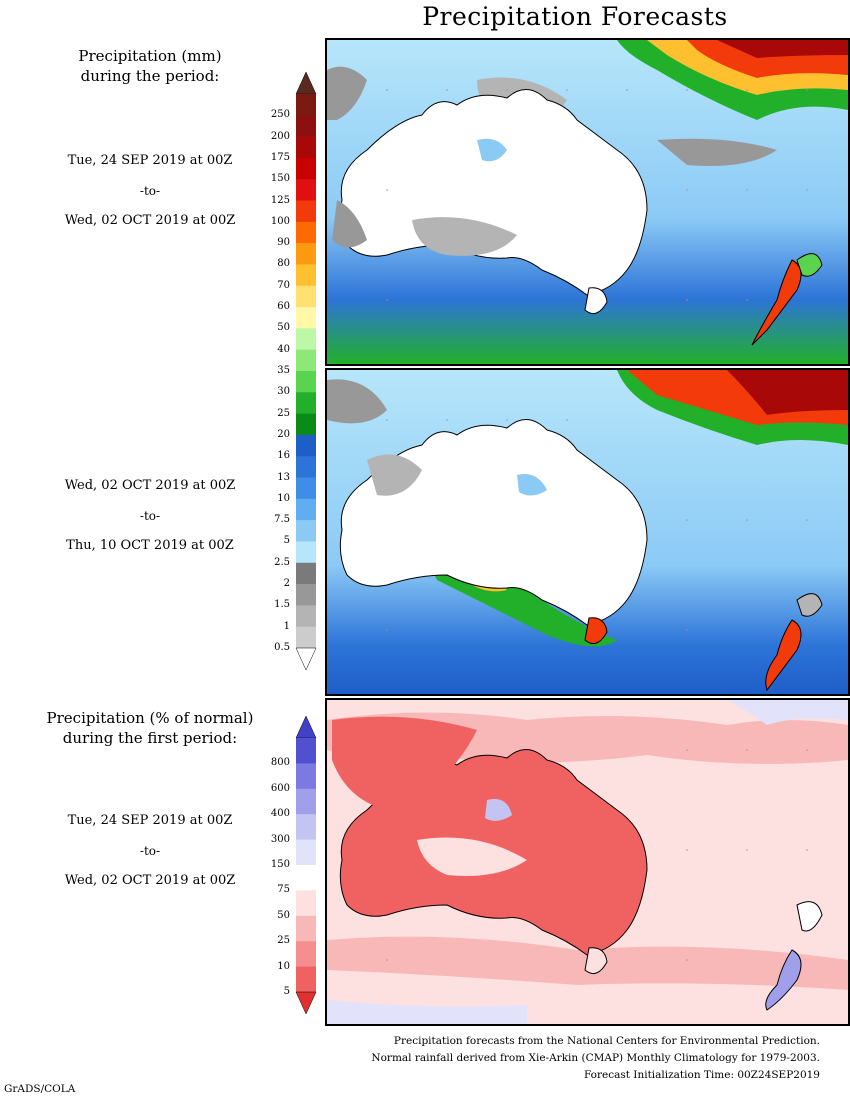 This screenshot has height=1100, width=850. Describe the element at coordinates (282, 605) in the screenshot. I see `colorbar-tick-label: 1.5` at that location.